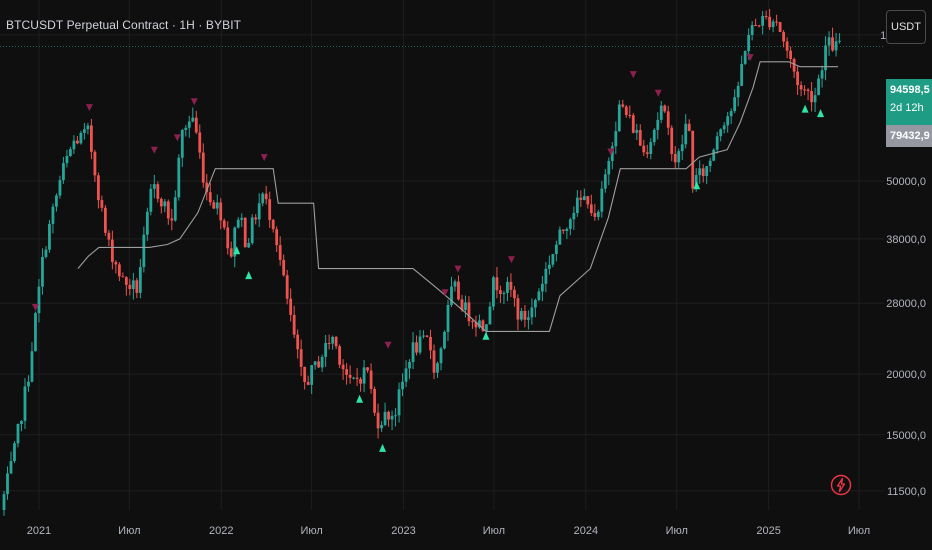  Describe the element at coordinates (403, 531) in the screenshot. I see `time-axis-tick-label: 2023` at that location.